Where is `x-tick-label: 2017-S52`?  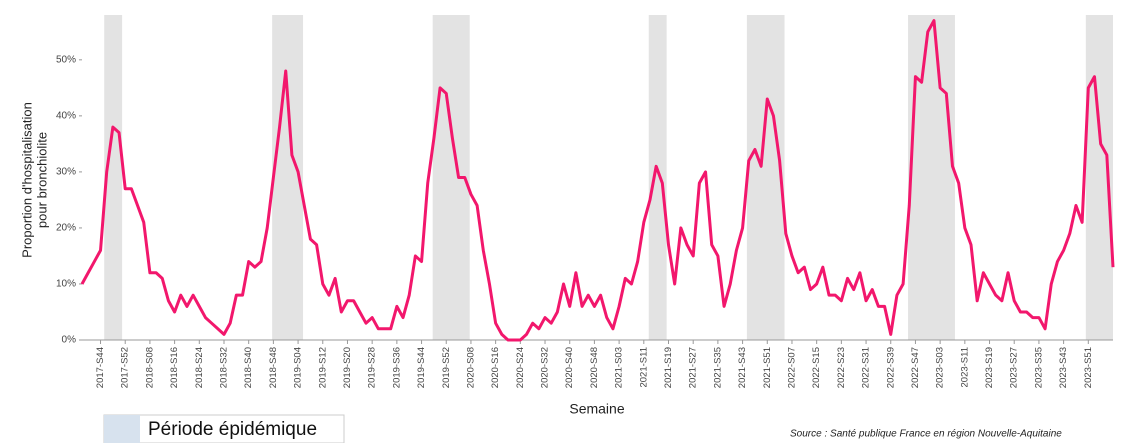
x-tick-label: 2017-S52 is located at coordinates (125, 367).